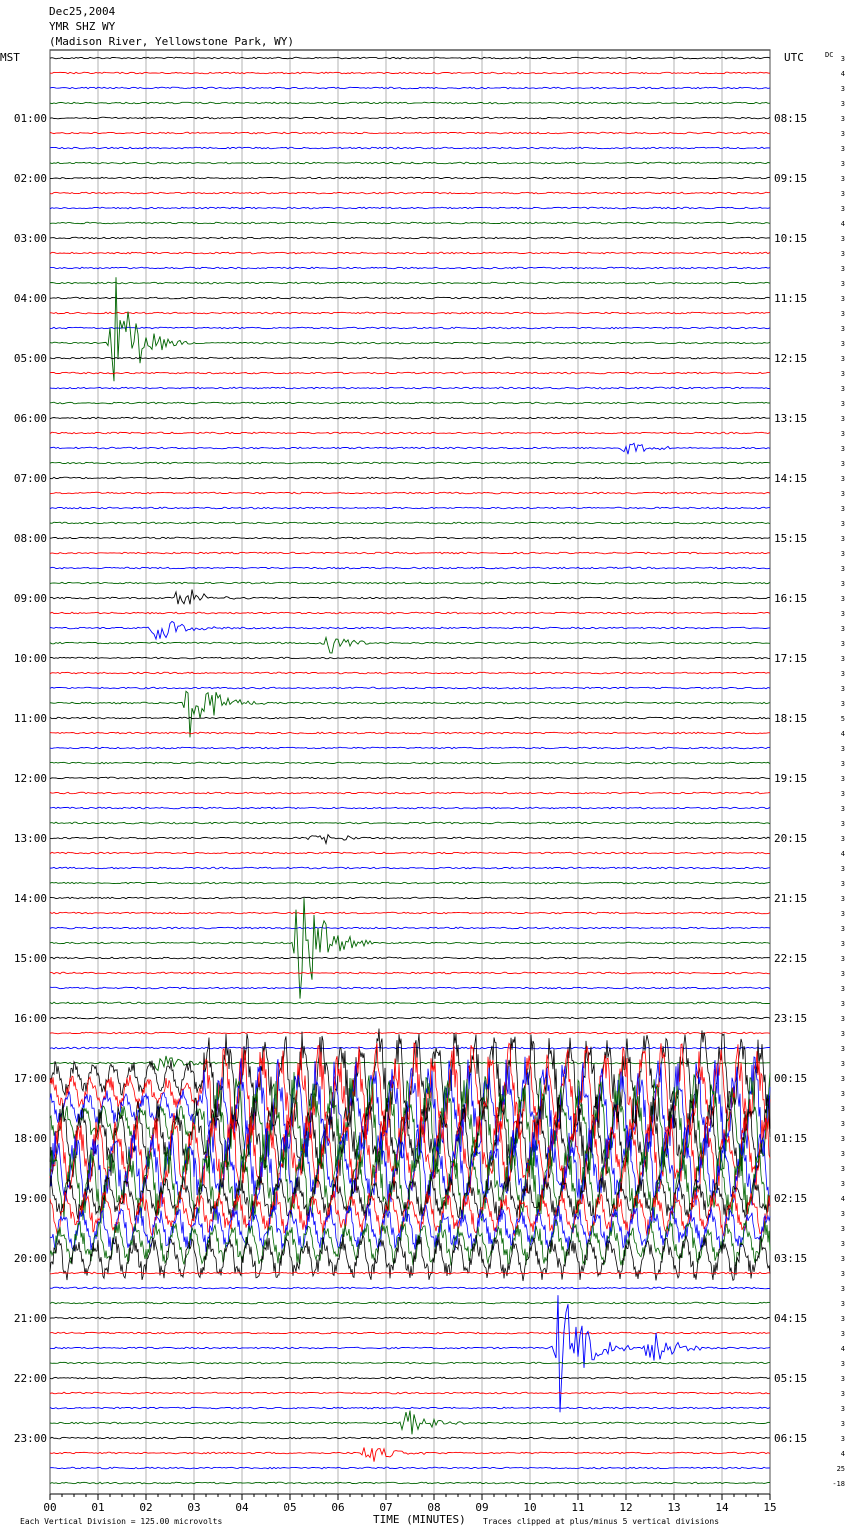  Describe the element at coordinates (82, 26) in the screenshot. I see `header-station: YMR SHZ WY` at that location.